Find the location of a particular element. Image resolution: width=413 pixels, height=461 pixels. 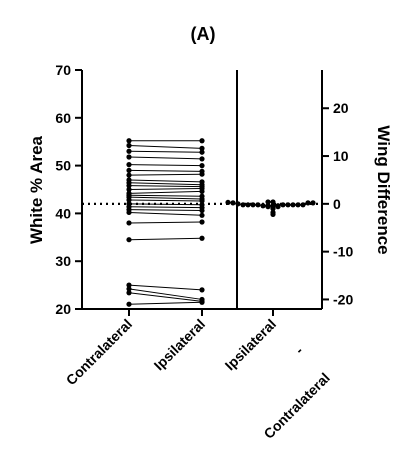

right-tick-label: 0 is located at coordinates (337, 204).